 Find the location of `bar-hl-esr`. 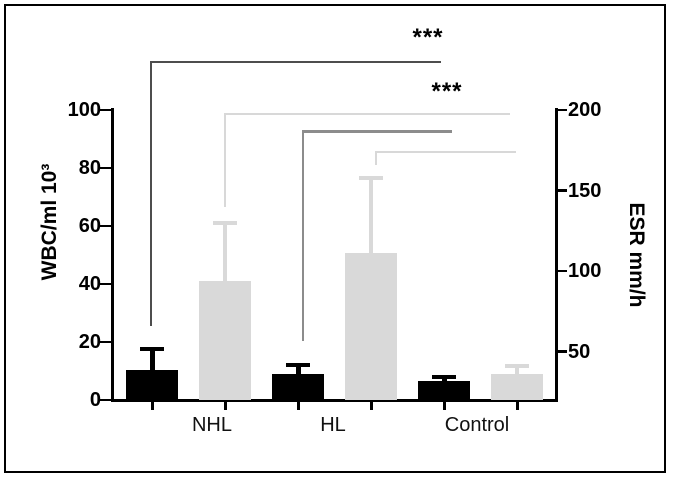

bar-hl-esr is located at coordinates (371, 326).